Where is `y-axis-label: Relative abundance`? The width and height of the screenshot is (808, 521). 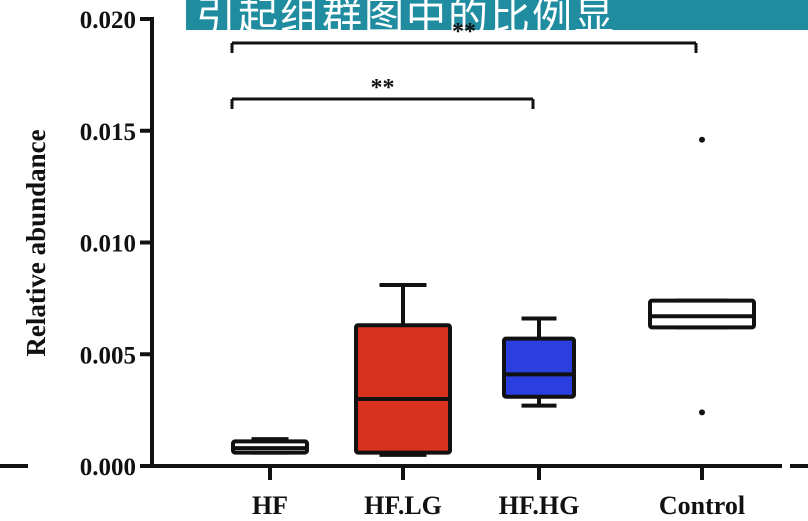 y-axis-label: Relative abundance is located at coordinates (36, 242).